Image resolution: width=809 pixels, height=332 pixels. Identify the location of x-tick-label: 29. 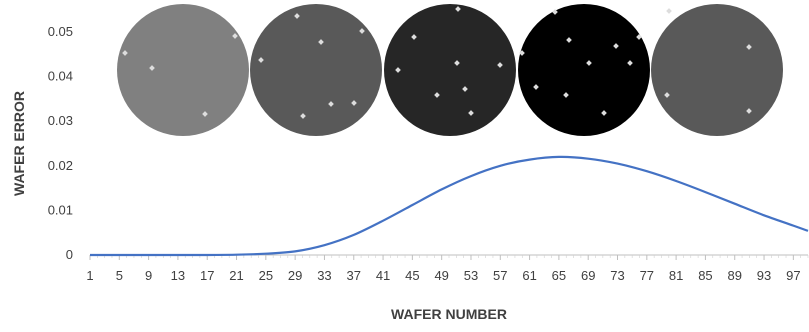
(295, 275).